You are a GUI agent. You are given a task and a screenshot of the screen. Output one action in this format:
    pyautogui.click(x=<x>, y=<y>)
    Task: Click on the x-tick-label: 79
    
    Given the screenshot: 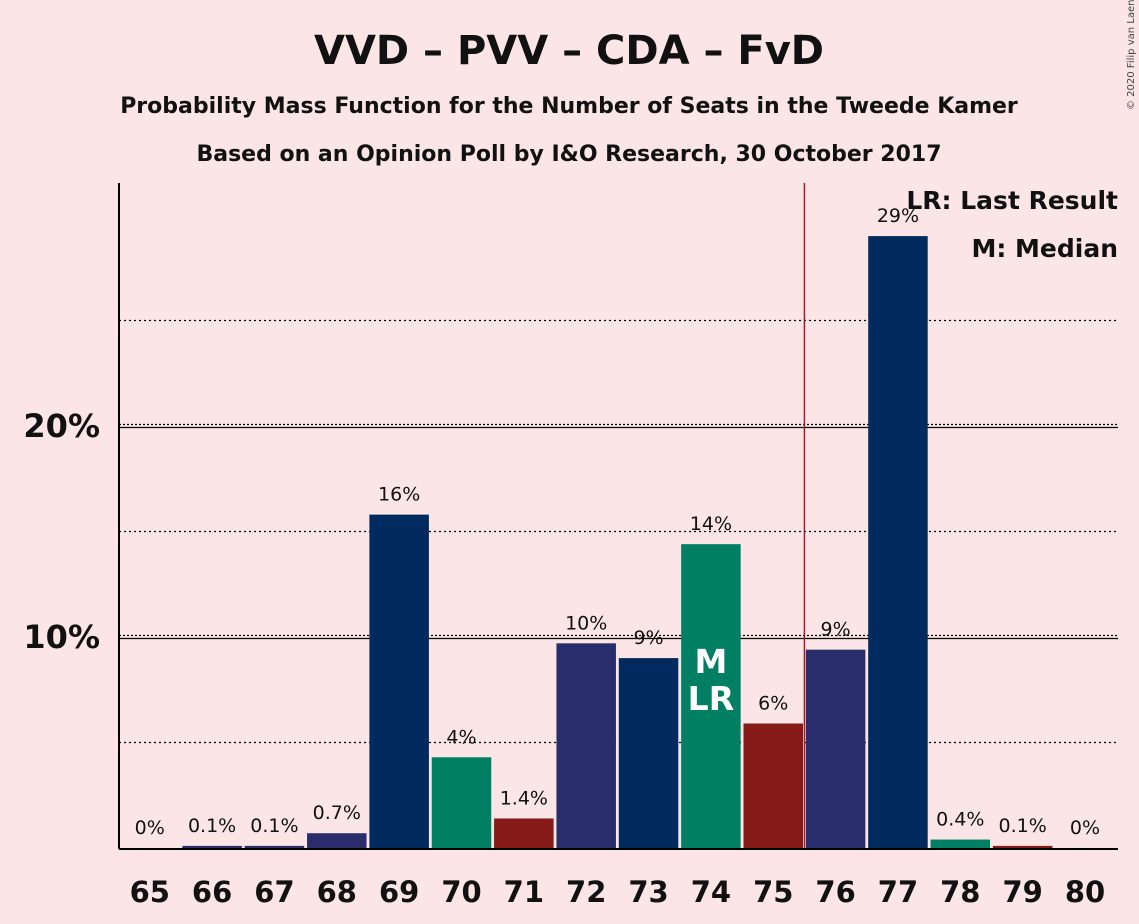 What is the action you would take?
    pyautogui.click(x=1022, y=892)
    